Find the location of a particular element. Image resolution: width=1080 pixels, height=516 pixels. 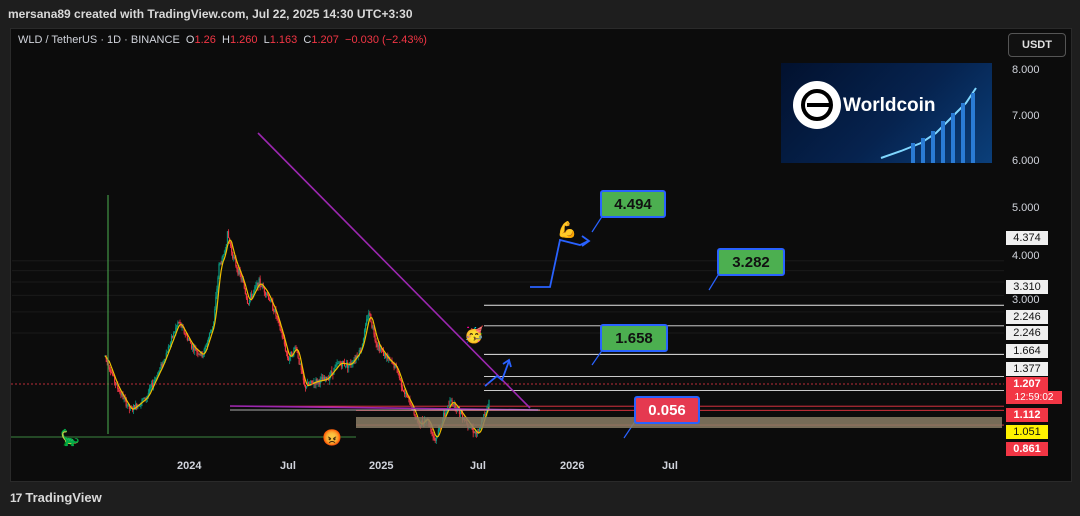

change-value: −0.030 (−2.43%) is located at coordinates (386, 40).